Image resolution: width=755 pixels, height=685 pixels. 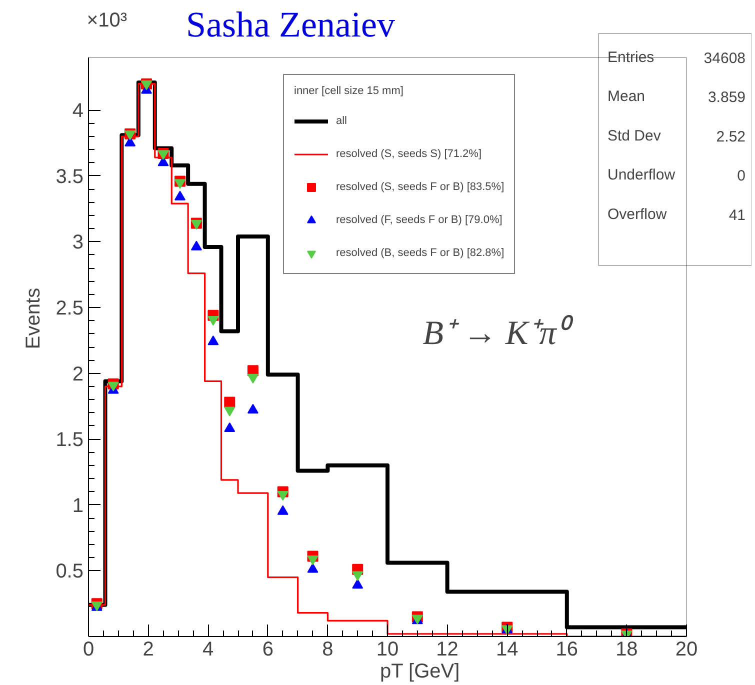 What do you see at coordinates (78, 505) in the screenshot?
I see `y-tick-label: 1` at bounding box center [78, 505].